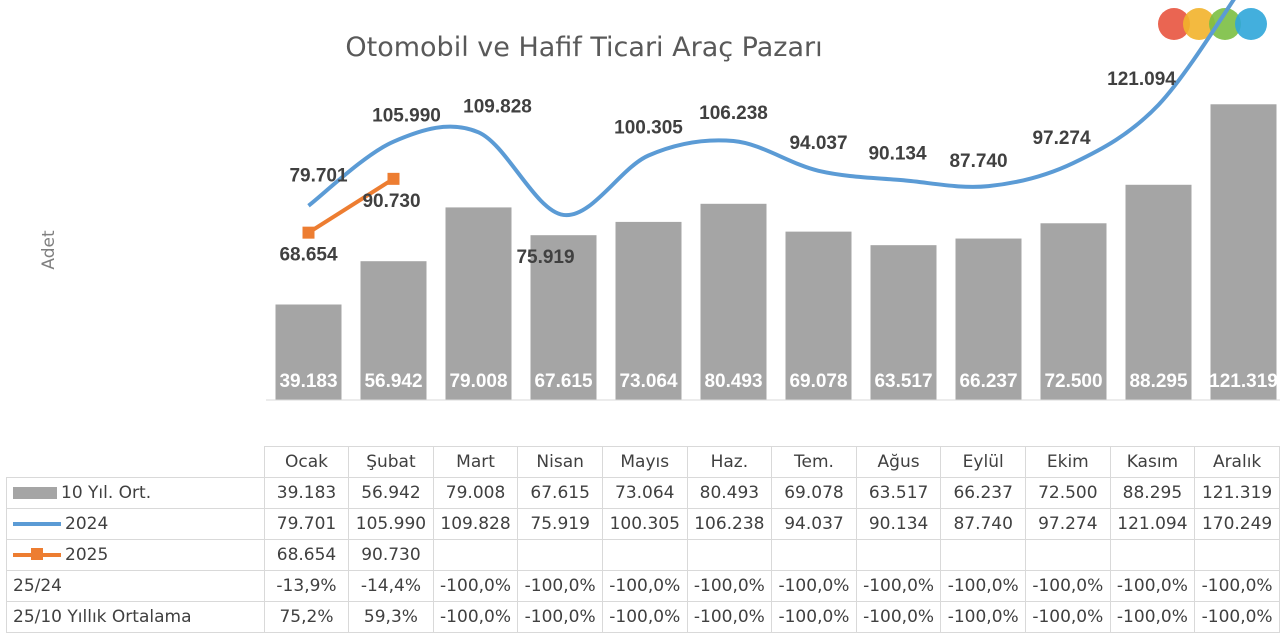 The image size is (1280, 638). I want to click on table-cell: 100.305, so click(644, 524).